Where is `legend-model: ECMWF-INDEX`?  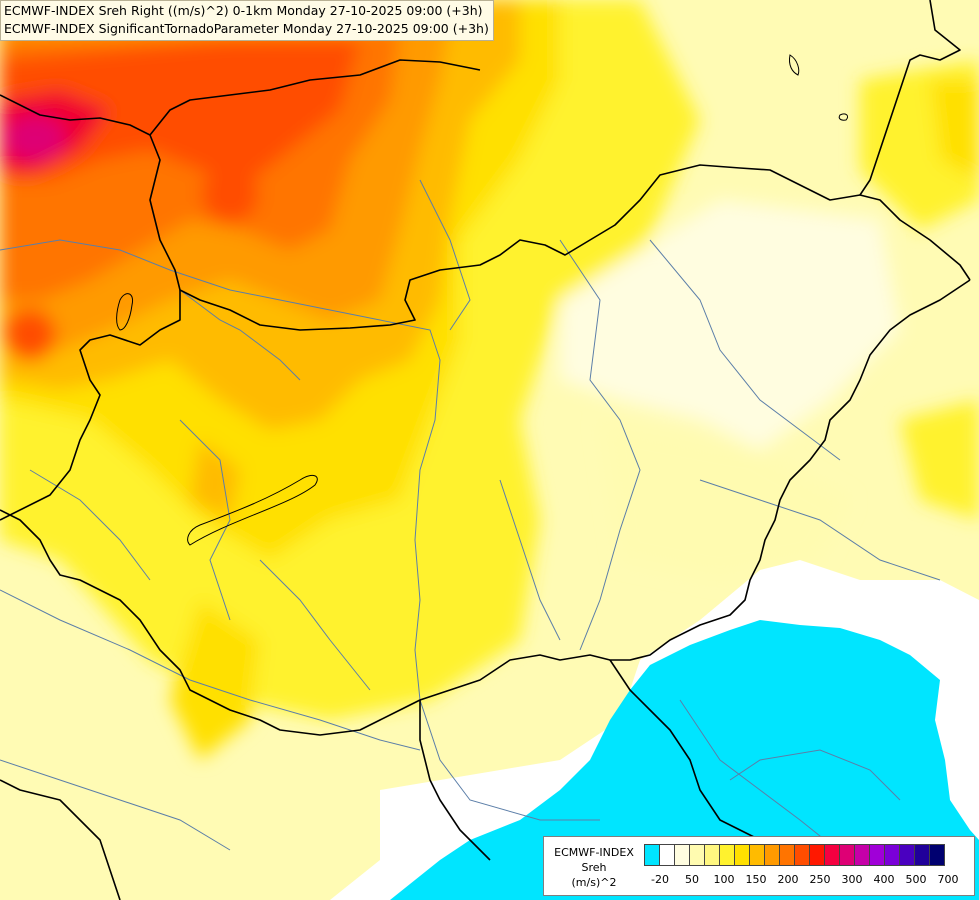
legend-model: ECMWF-INDEX is located at coordinates (594, 852).